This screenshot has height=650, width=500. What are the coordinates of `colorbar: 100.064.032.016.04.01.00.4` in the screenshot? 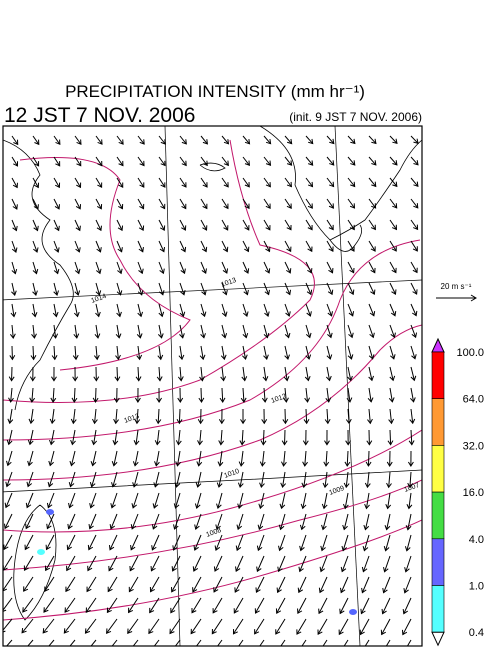 It's located at (457, 492).